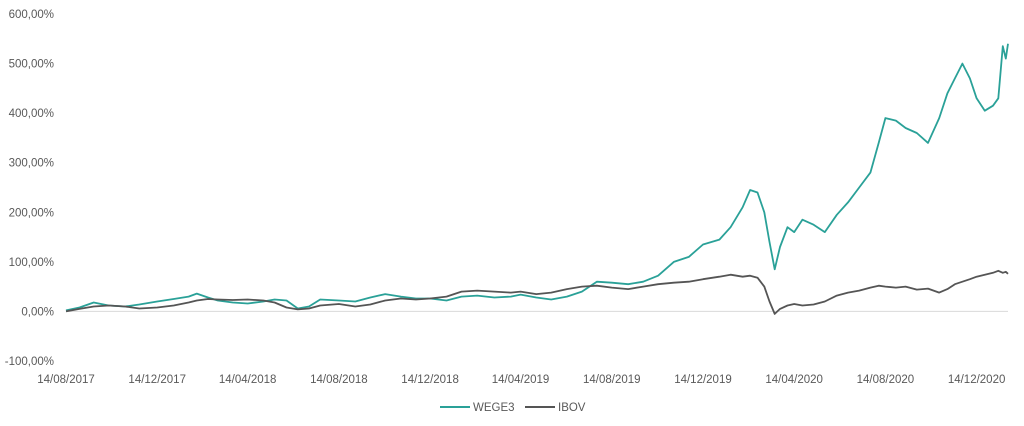  Describe the element at coordinates (29, 362) in the screenshot. I see `y-tick-label: -100,00%` at that location.